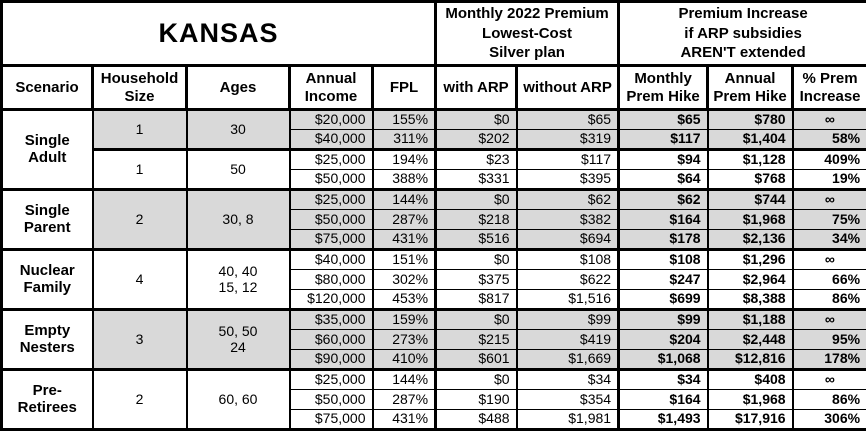 Image resolution: width=866 pixels, height=435 pixels. Describe the element at coordinates (404, 87) in the screenshot. I see `col-header-fpl: FPL` at that location.